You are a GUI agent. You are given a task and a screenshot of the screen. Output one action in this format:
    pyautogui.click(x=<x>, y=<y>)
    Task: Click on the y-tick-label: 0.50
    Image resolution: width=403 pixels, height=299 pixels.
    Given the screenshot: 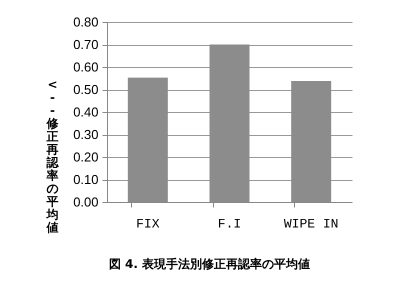 What is the action you would take?
    pyautogui.click(x=85, y=89)
    